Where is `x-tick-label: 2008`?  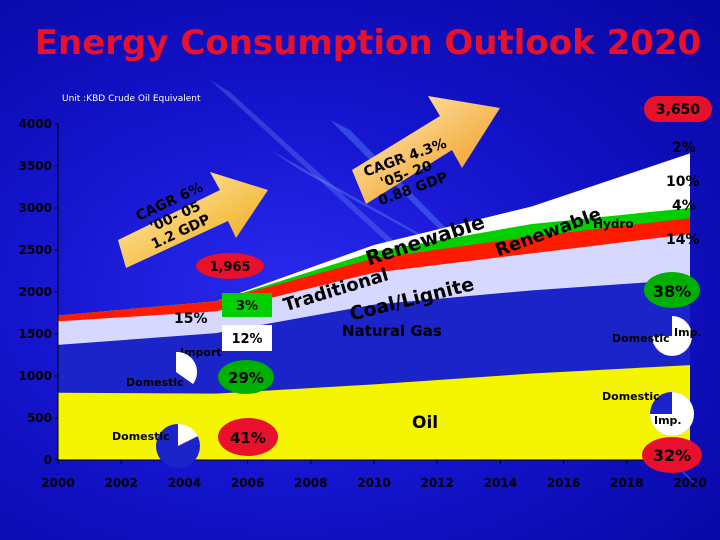
x-tick-label: 2008 is located at coordinates (310, 483).